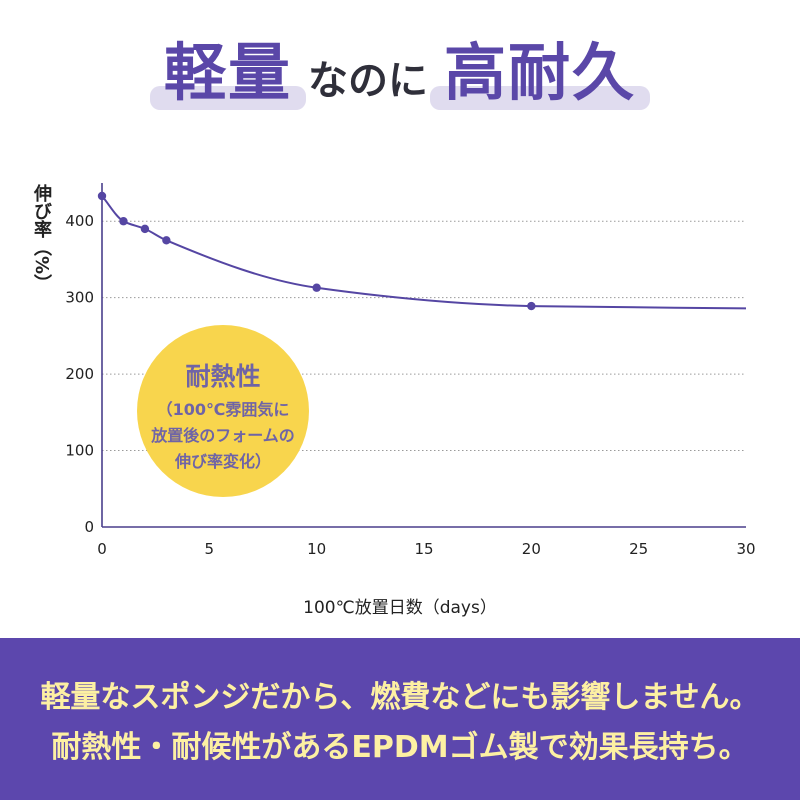 Image resolution: width=800 pixels, height=800 pixels. Describe the element at coordinates (210, 549) in the screenshot. I see `x-tick-label: 5` at that location.